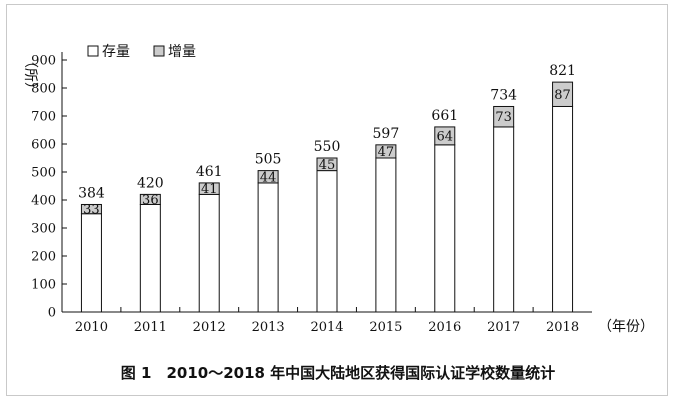 Image resolution: width=676 pixels, height=403 pixels. Describe the element at coordinates (43, 117) in the screenshot. I see `y-tick-label: 700` at that location.